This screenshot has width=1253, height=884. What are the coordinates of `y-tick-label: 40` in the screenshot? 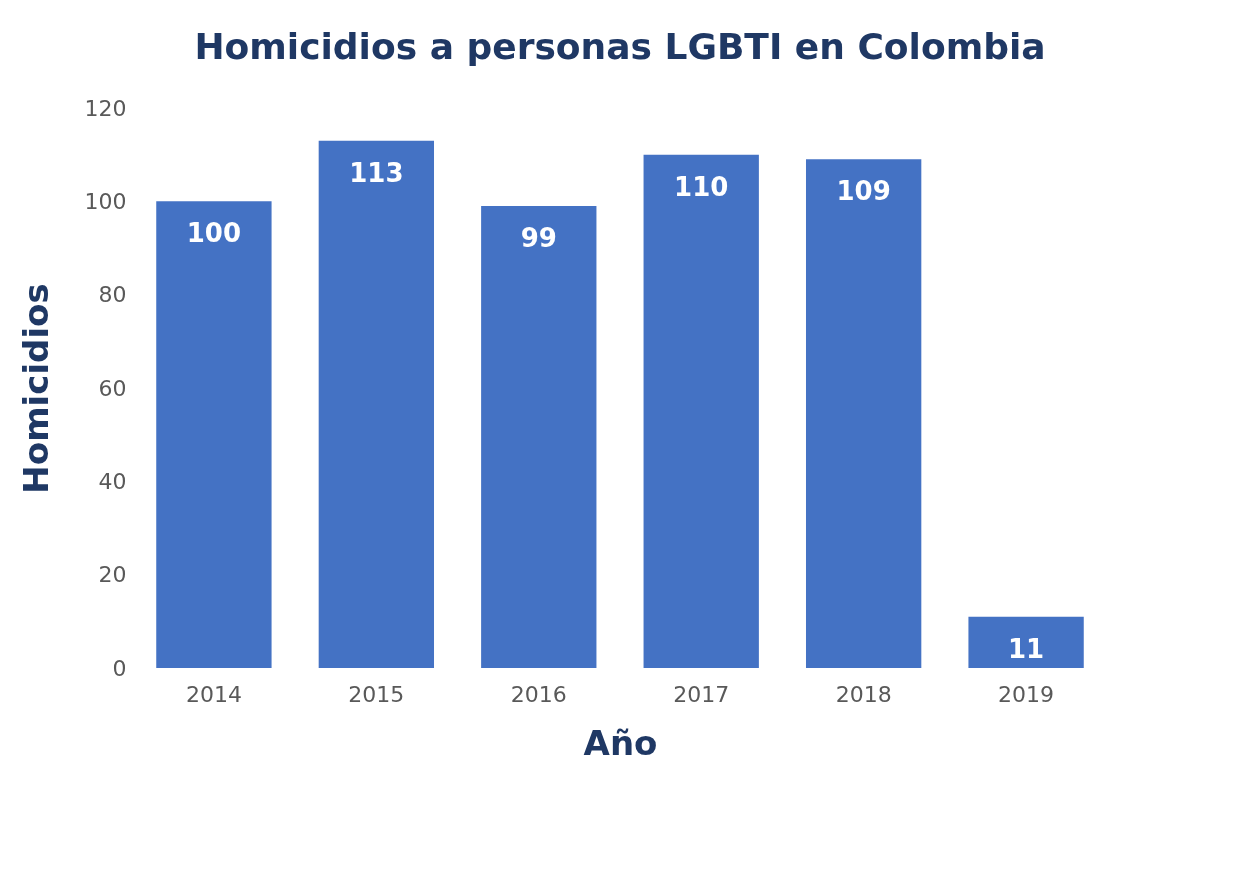 It's located at (112, 481).